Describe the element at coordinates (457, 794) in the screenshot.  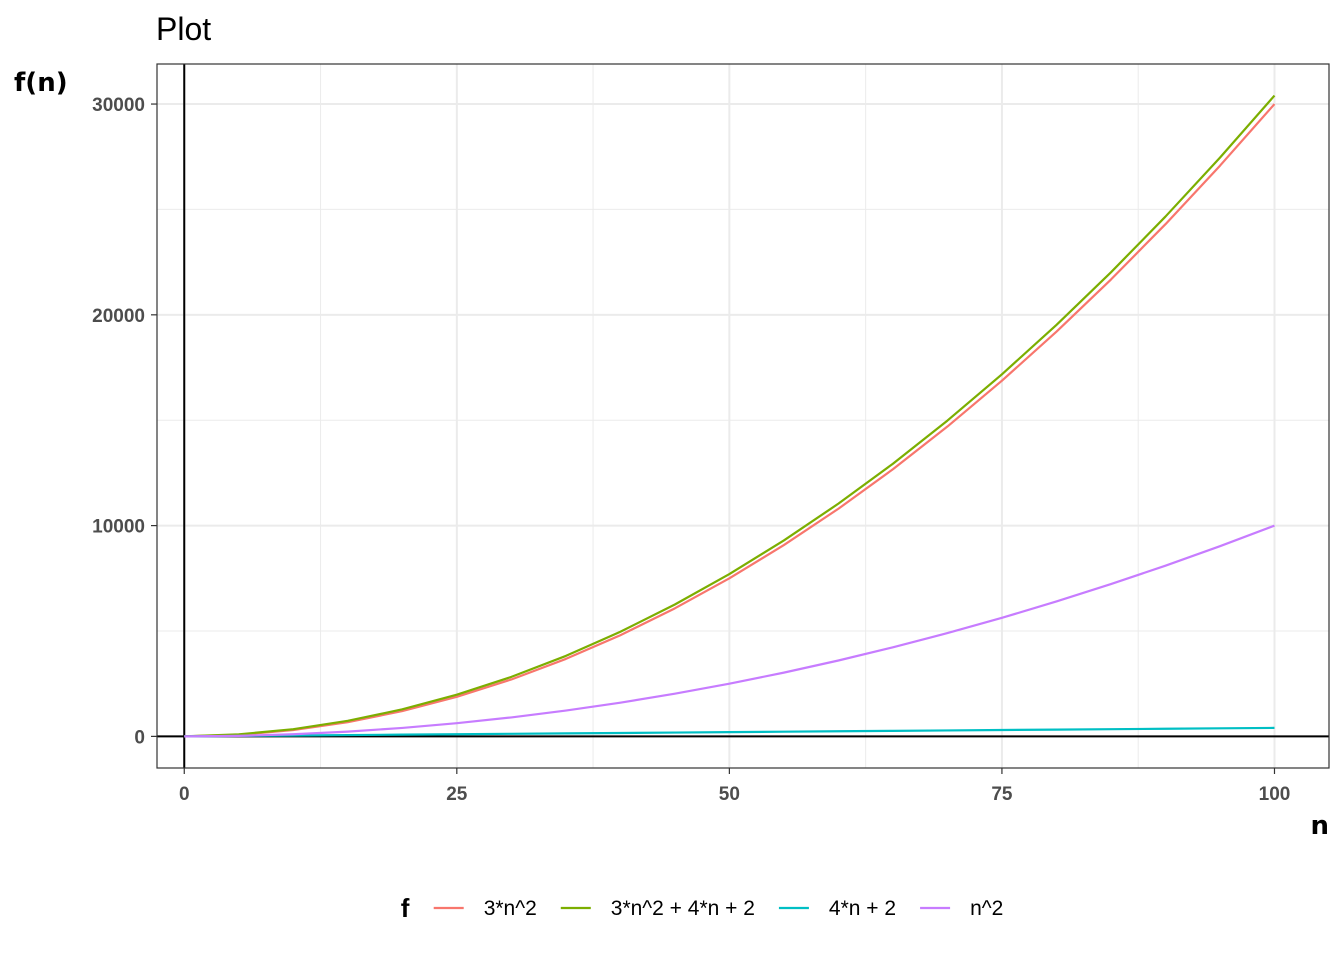
I see `x-tick-label: 25` at that location.